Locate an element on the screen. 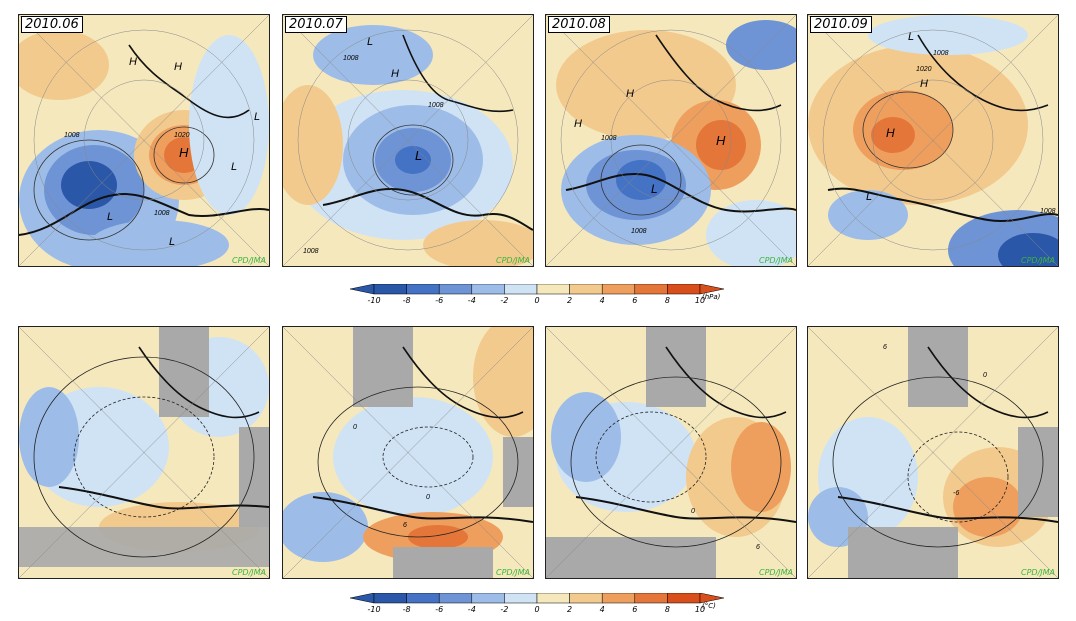 Image resolution: width=1076 pixels, height=621 pixels. panel-month-label: 2010.08 is located at coordinates (579, 24).